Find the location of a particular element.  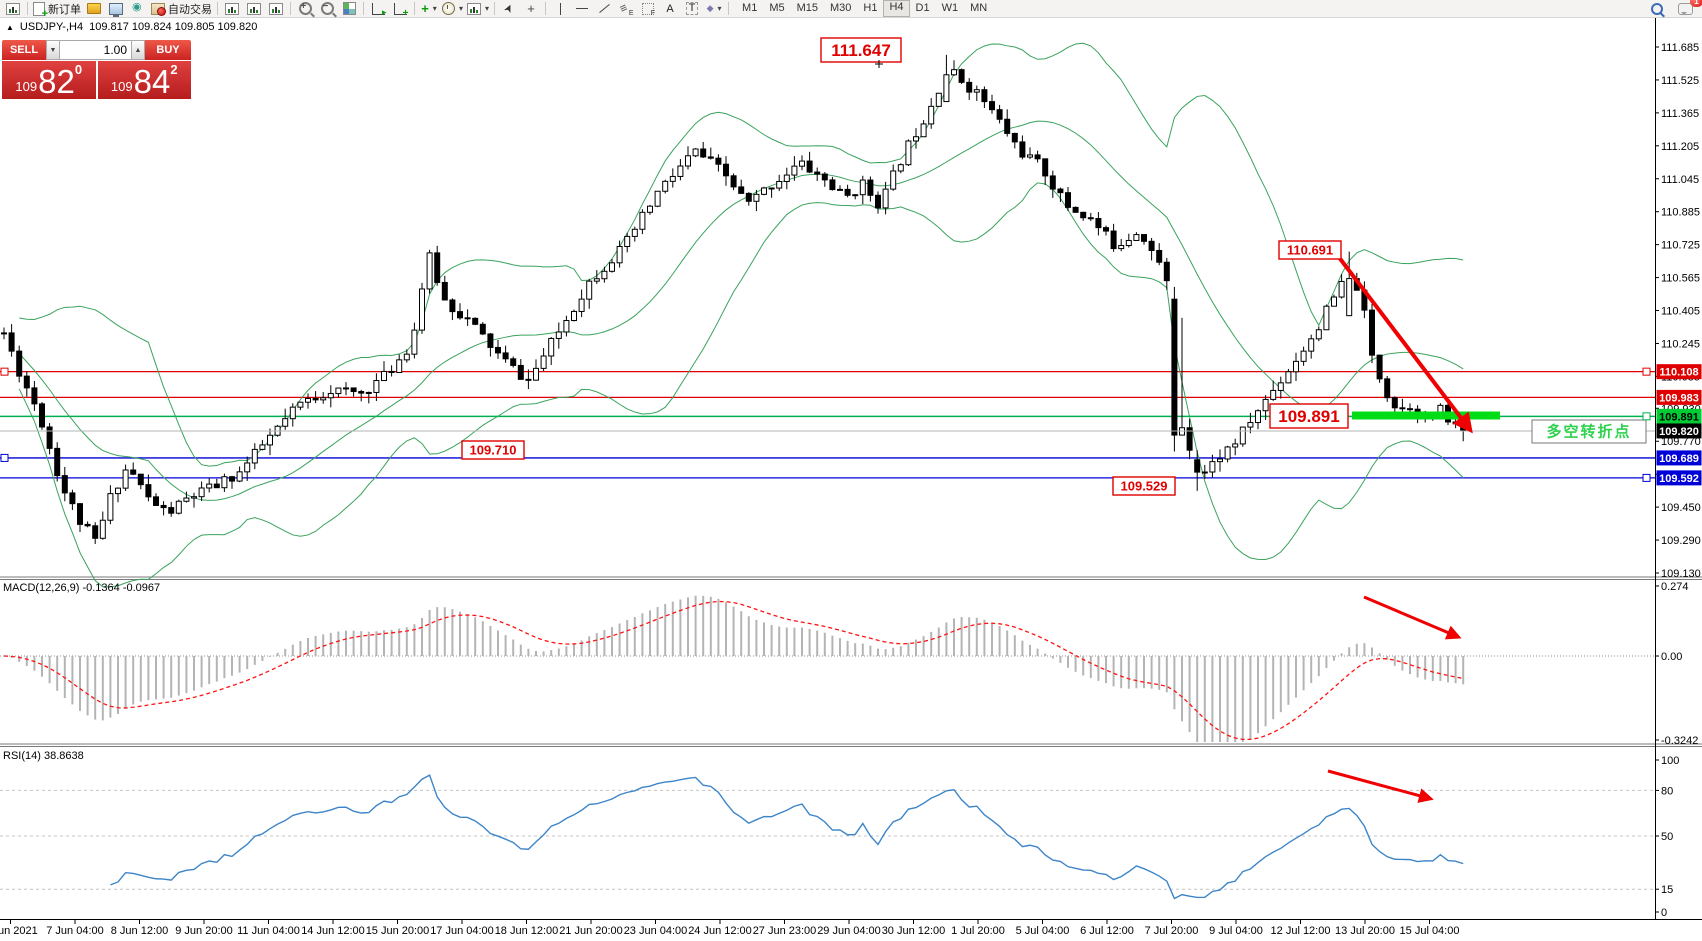

annotation-text-110.691: 110.691 is located at coordinates (1310, 250).